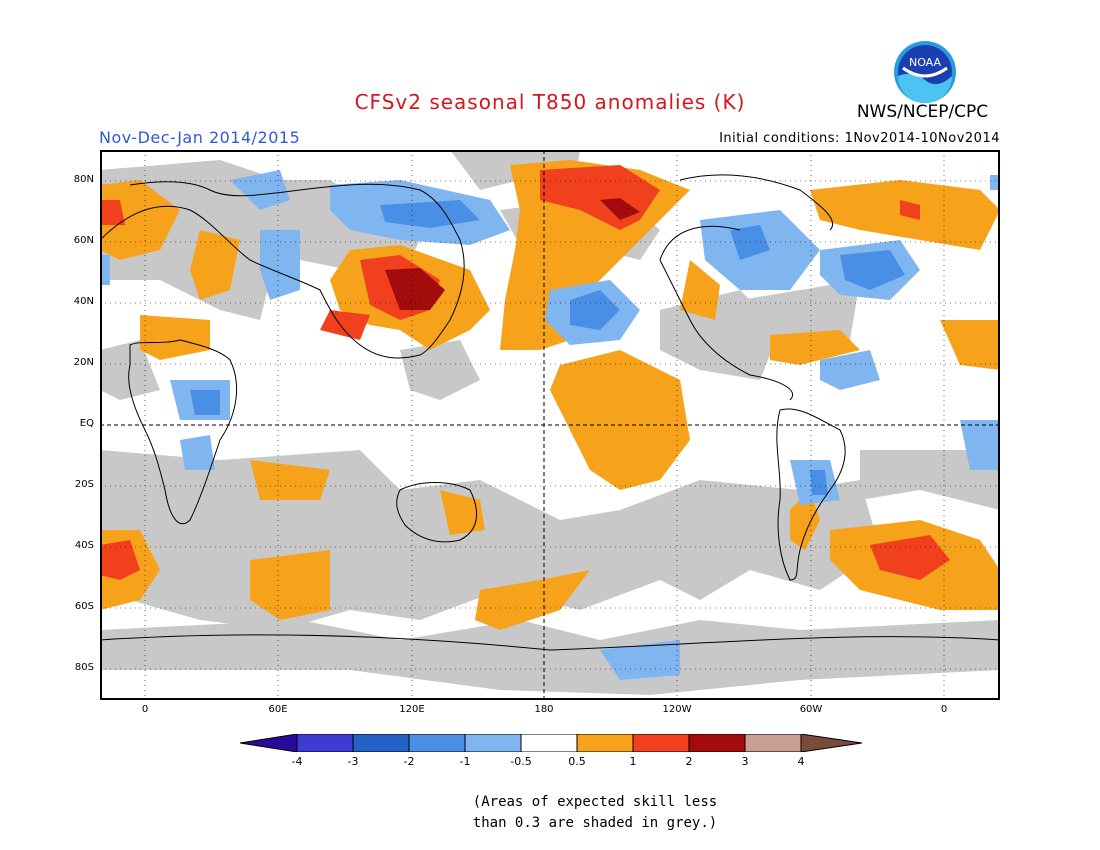  I want to click on skill-note-line: (Areas of expected skill less, so click(595, 802).